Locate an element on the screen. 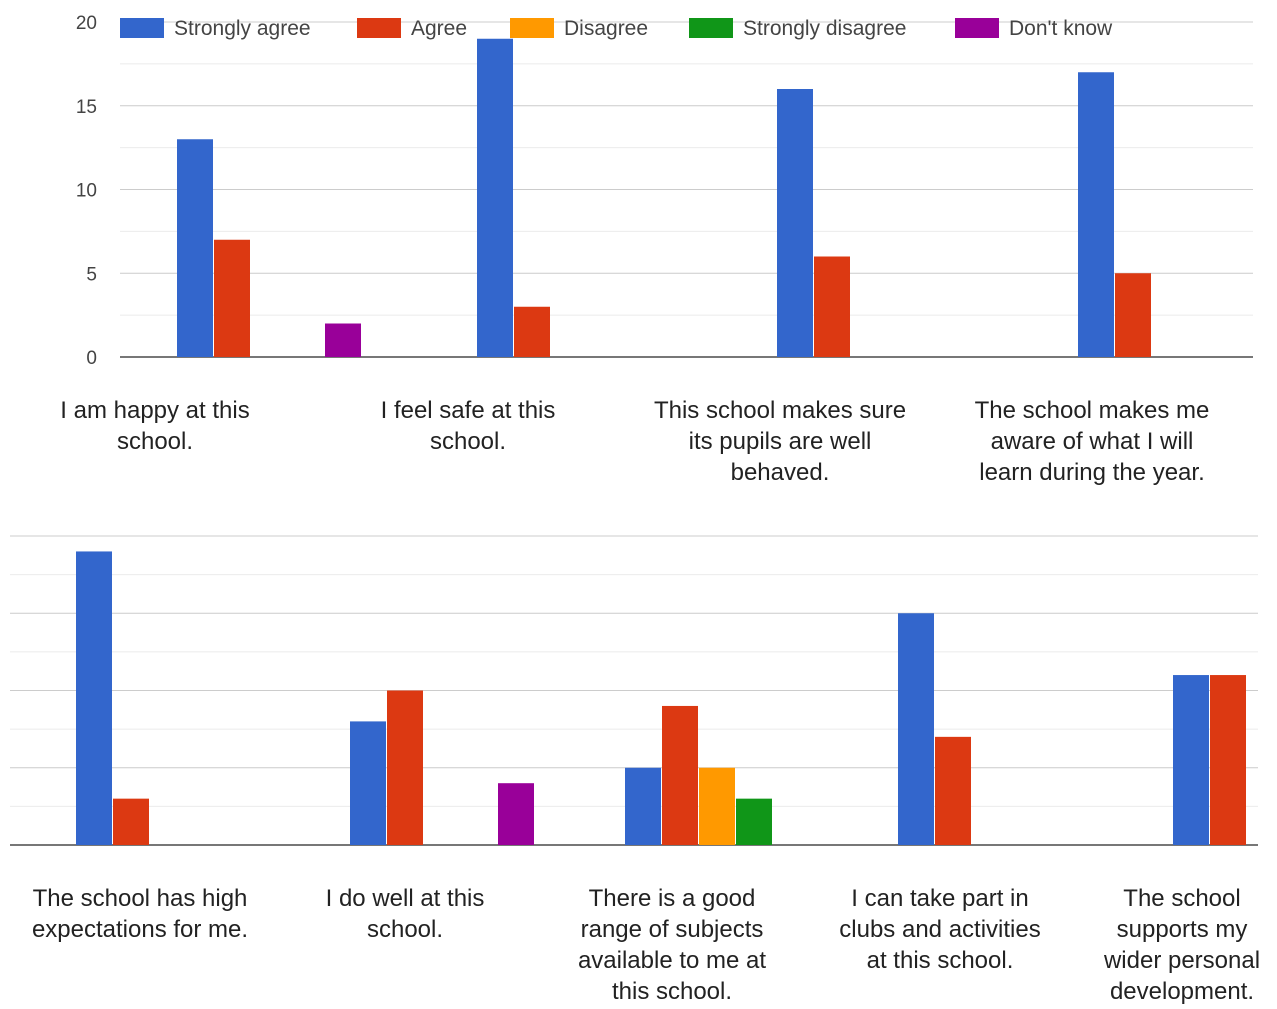 The height and width of the screenshot is (1009, 1277). legend-label: Strongly agree is located at coordinates (242, 28).